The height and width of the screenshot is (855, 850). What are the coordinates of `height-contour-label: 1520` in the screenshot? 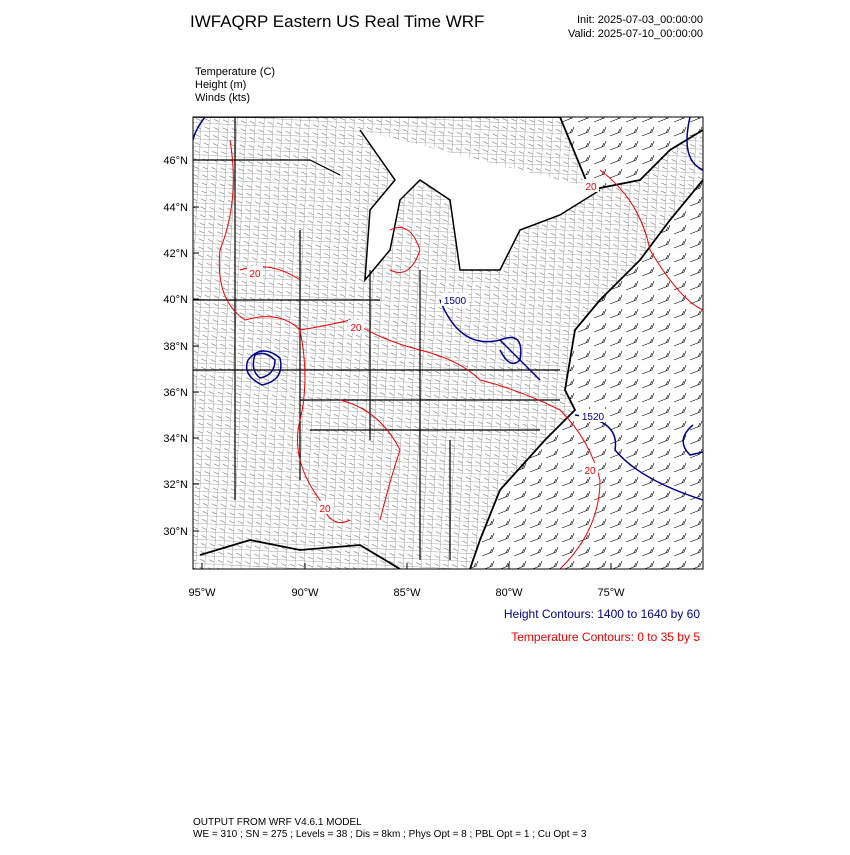 It's located at (593, 417).